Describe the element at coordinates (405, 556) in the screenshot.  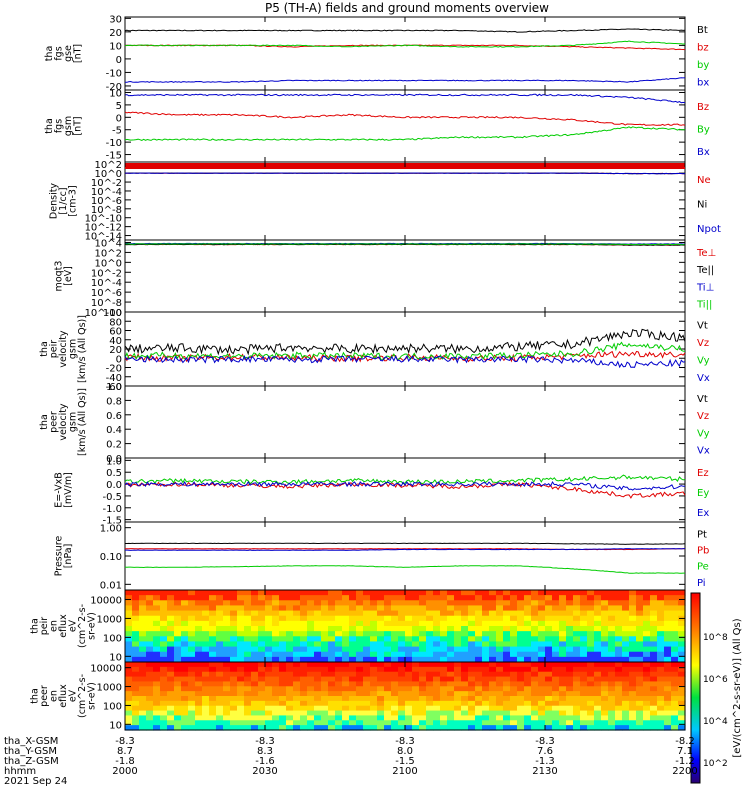
I see `panel-frame` at that location.